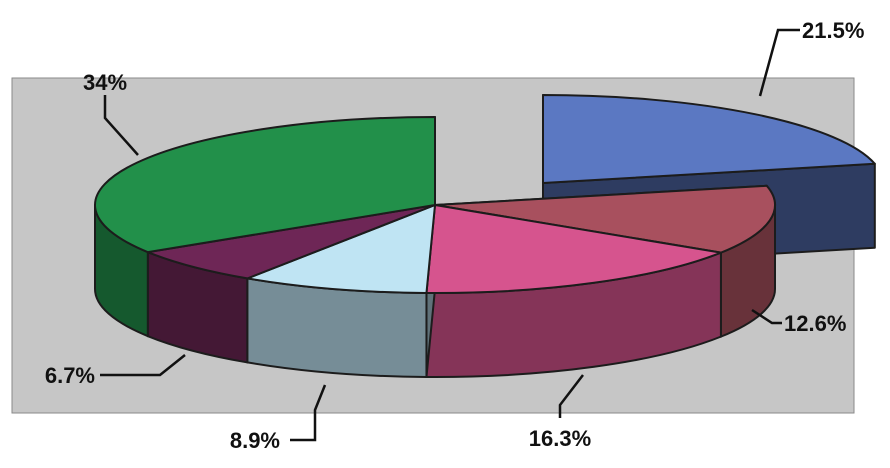  Describe the element at coordinates (833, 30) in the screenshot. I see `data-label: 21.5%` at that location.